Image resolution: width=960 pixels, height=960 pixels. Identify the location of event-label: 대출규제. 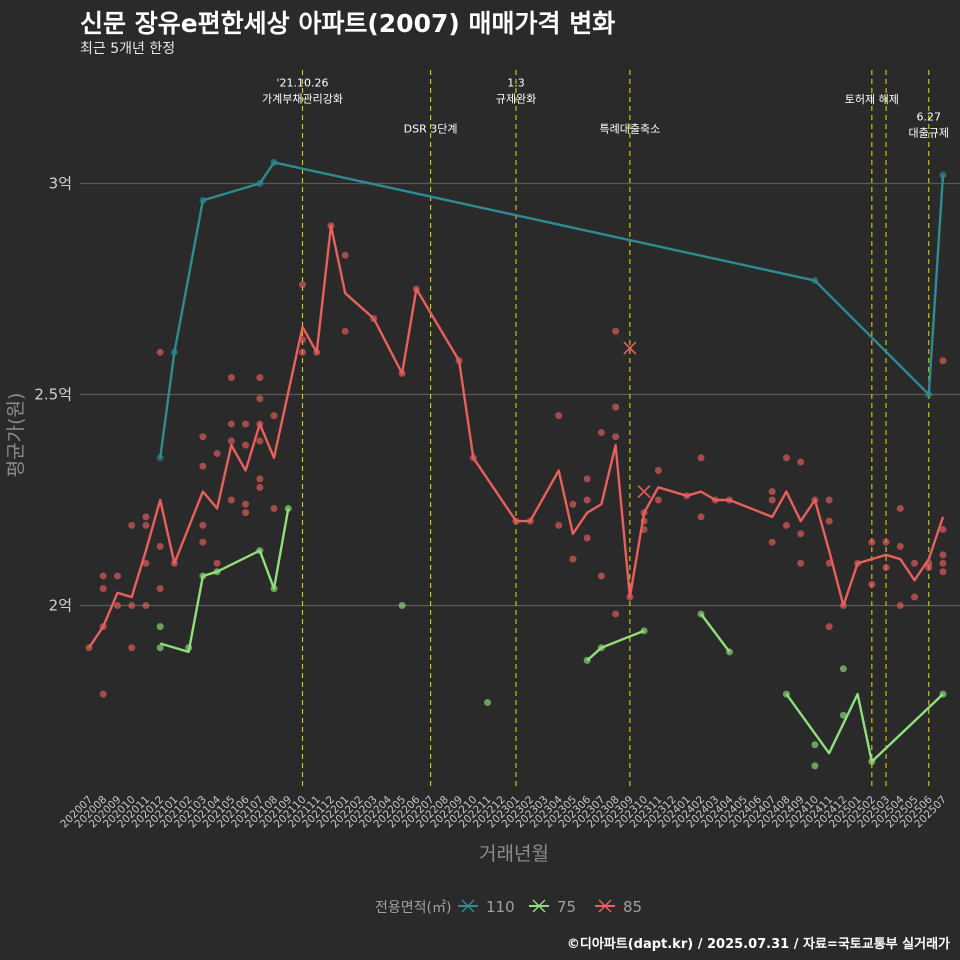
(929, 132).